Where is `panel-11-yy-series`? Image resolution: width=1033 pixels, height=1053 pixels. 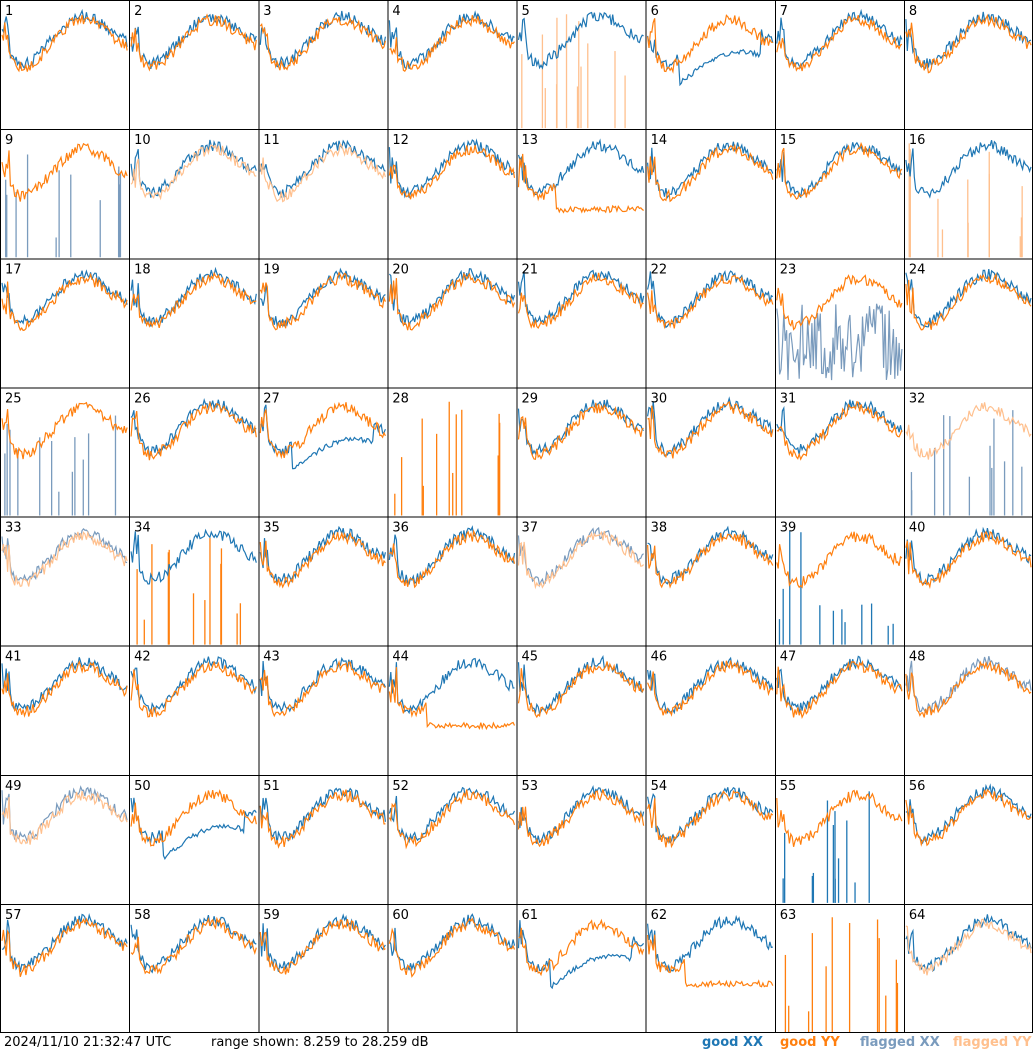 panel-11-yy-series is located at coordinates (322, 172).